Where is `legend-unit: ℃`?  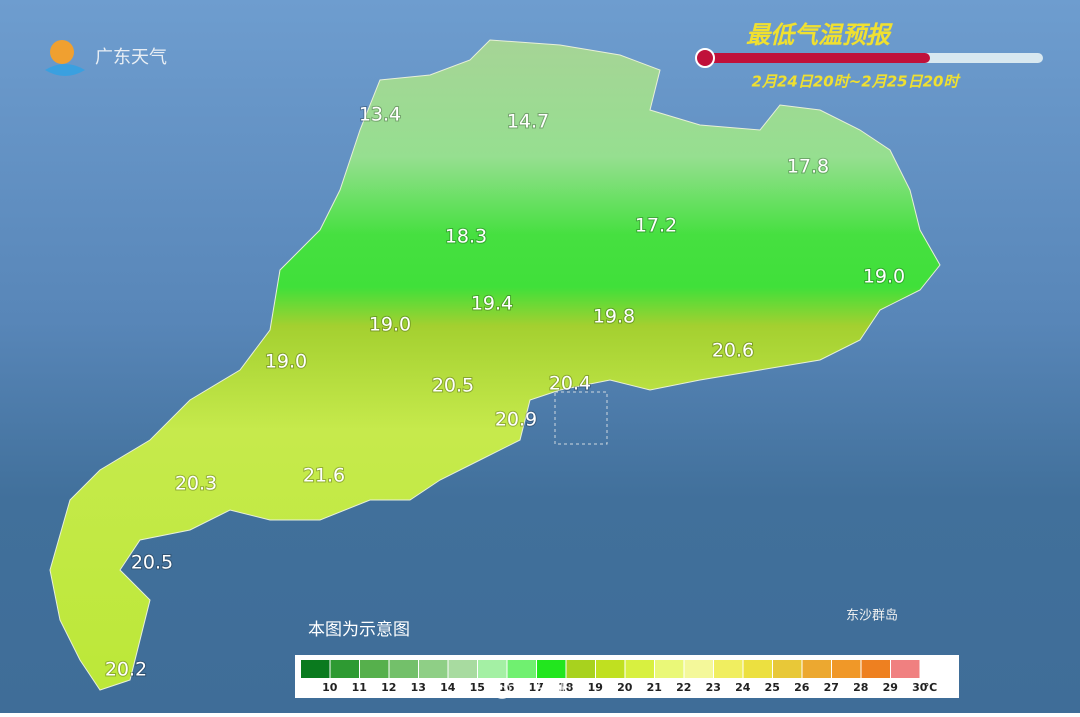 legend-unit: ℃ is located at coordinates (930, 687).